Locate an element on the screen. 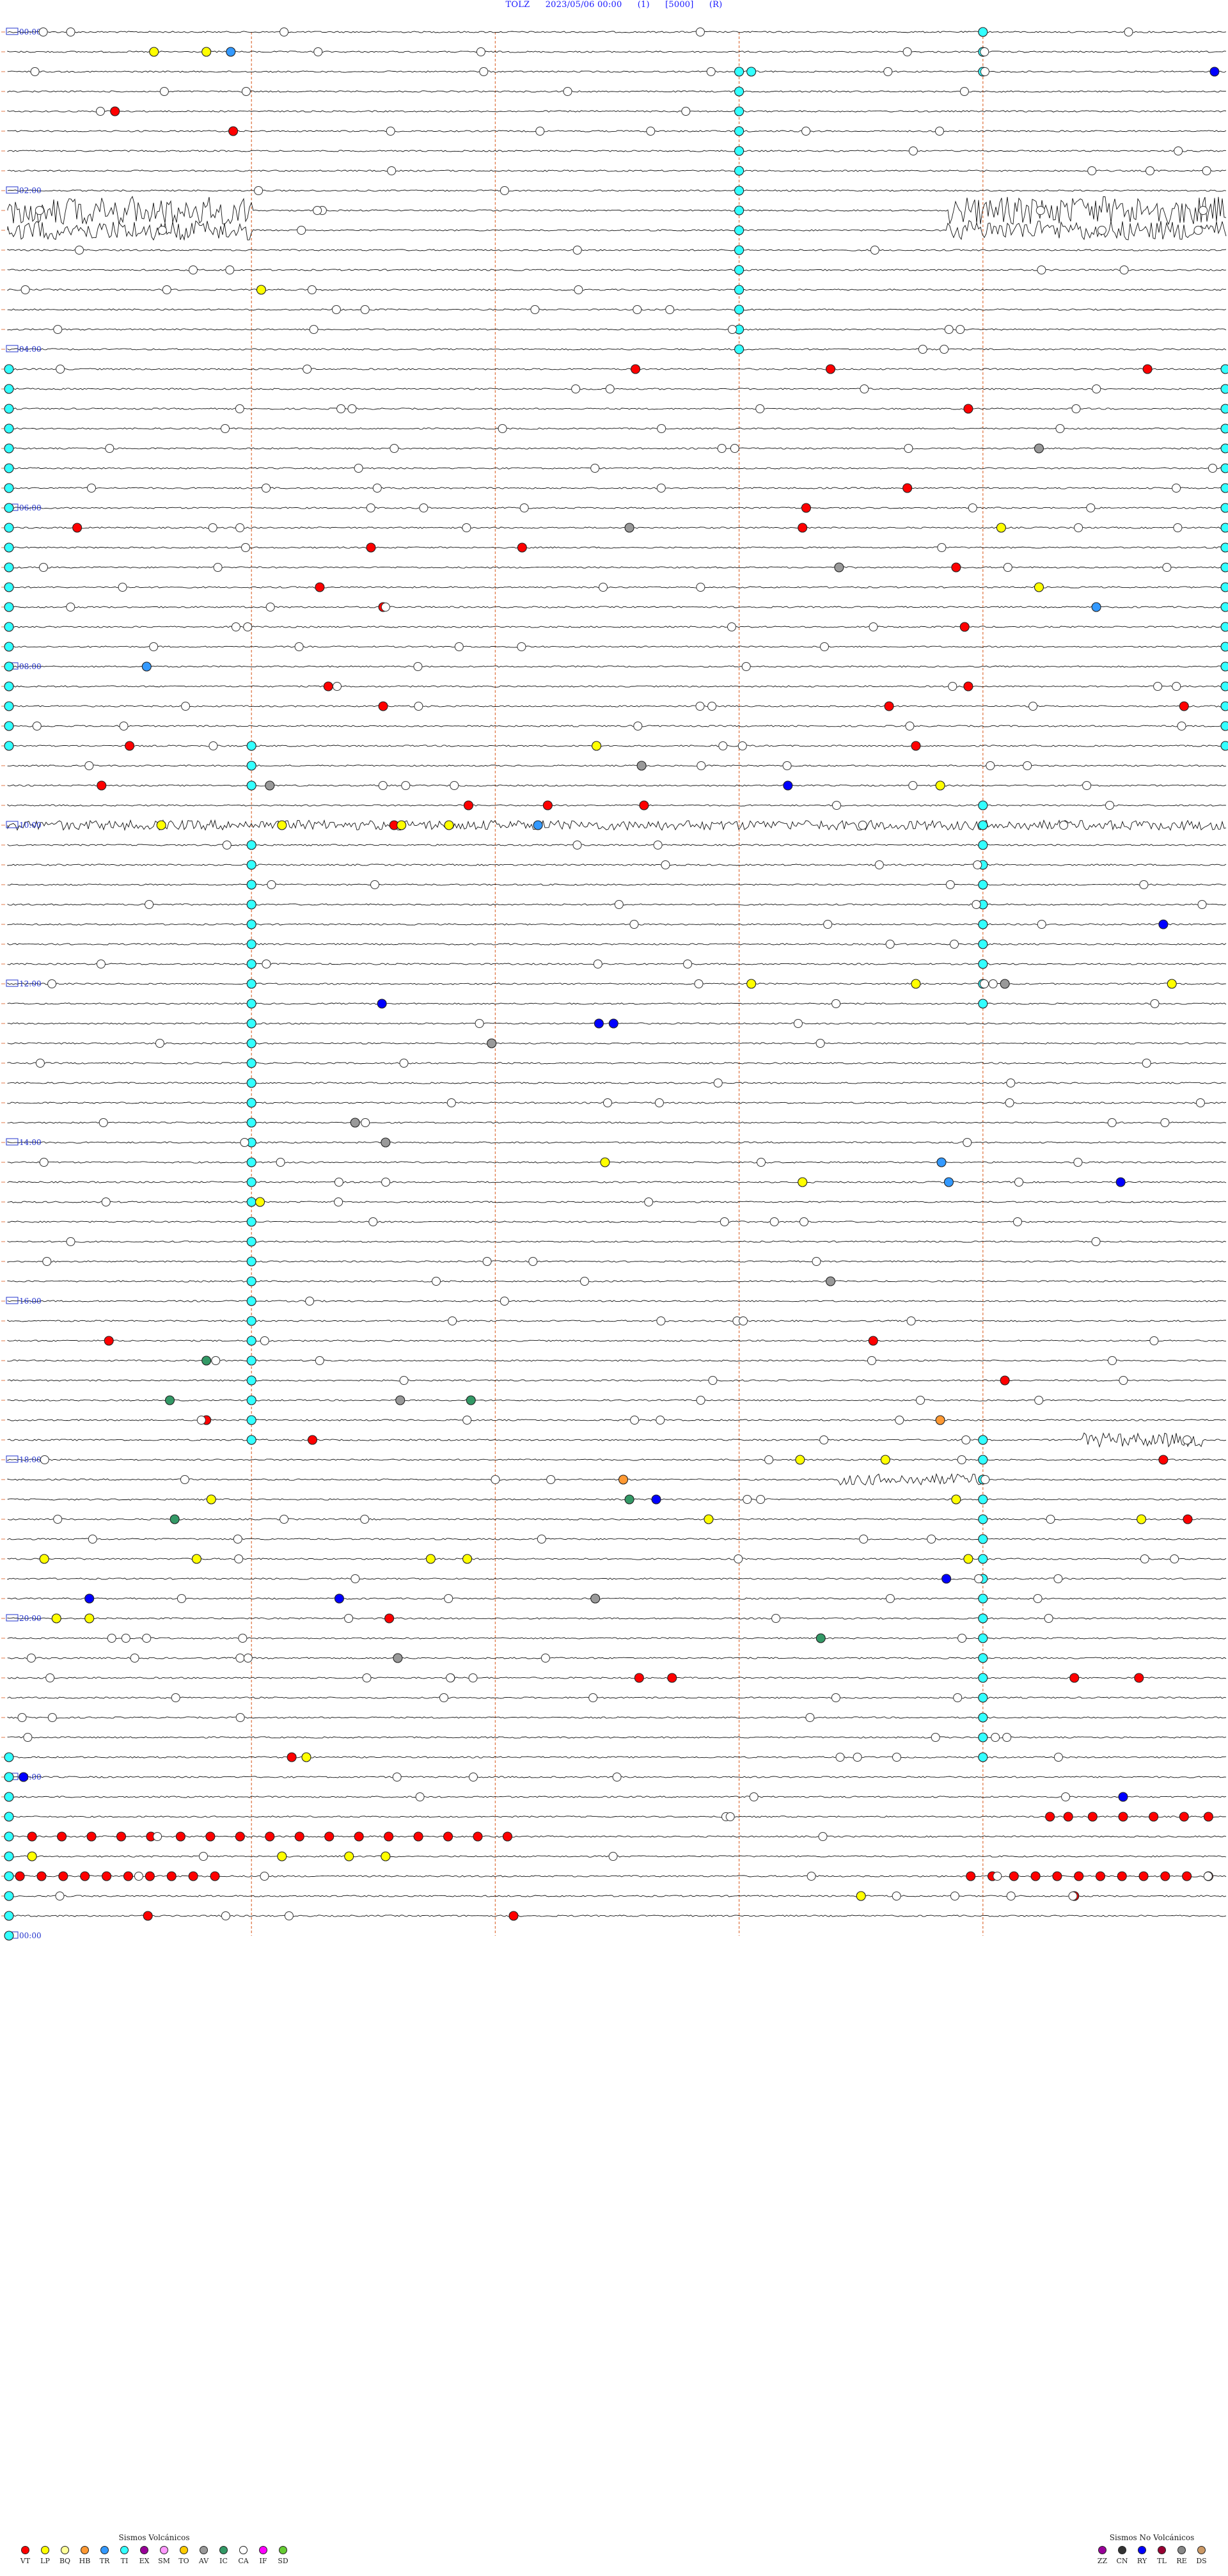 This screenshot has width=1228, height=2576. legend-volcanic-label-hb: HB is located at coordinates (85, 2561).